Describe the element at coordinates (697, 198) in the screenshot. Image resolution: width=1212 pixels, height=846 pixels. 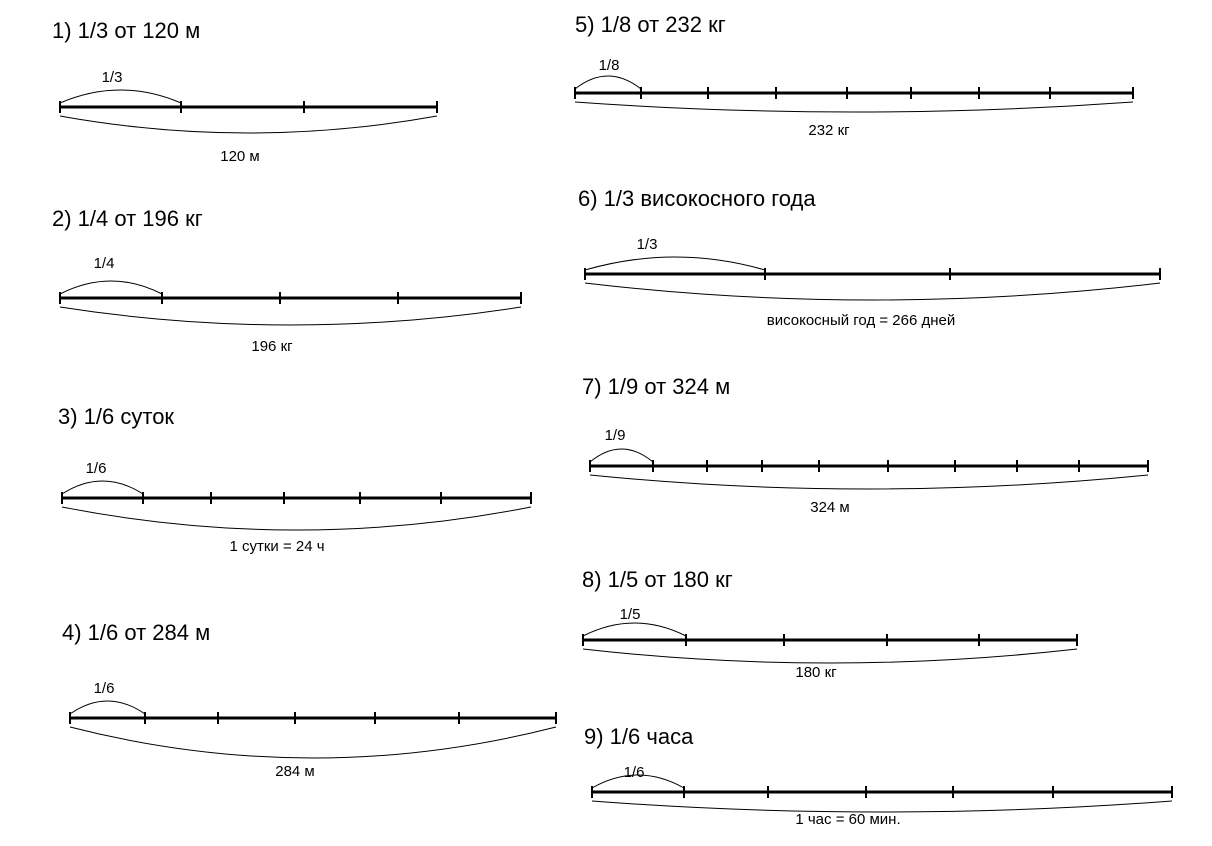
I see `problem-title: 6) 1/3 високосного года` at that location.